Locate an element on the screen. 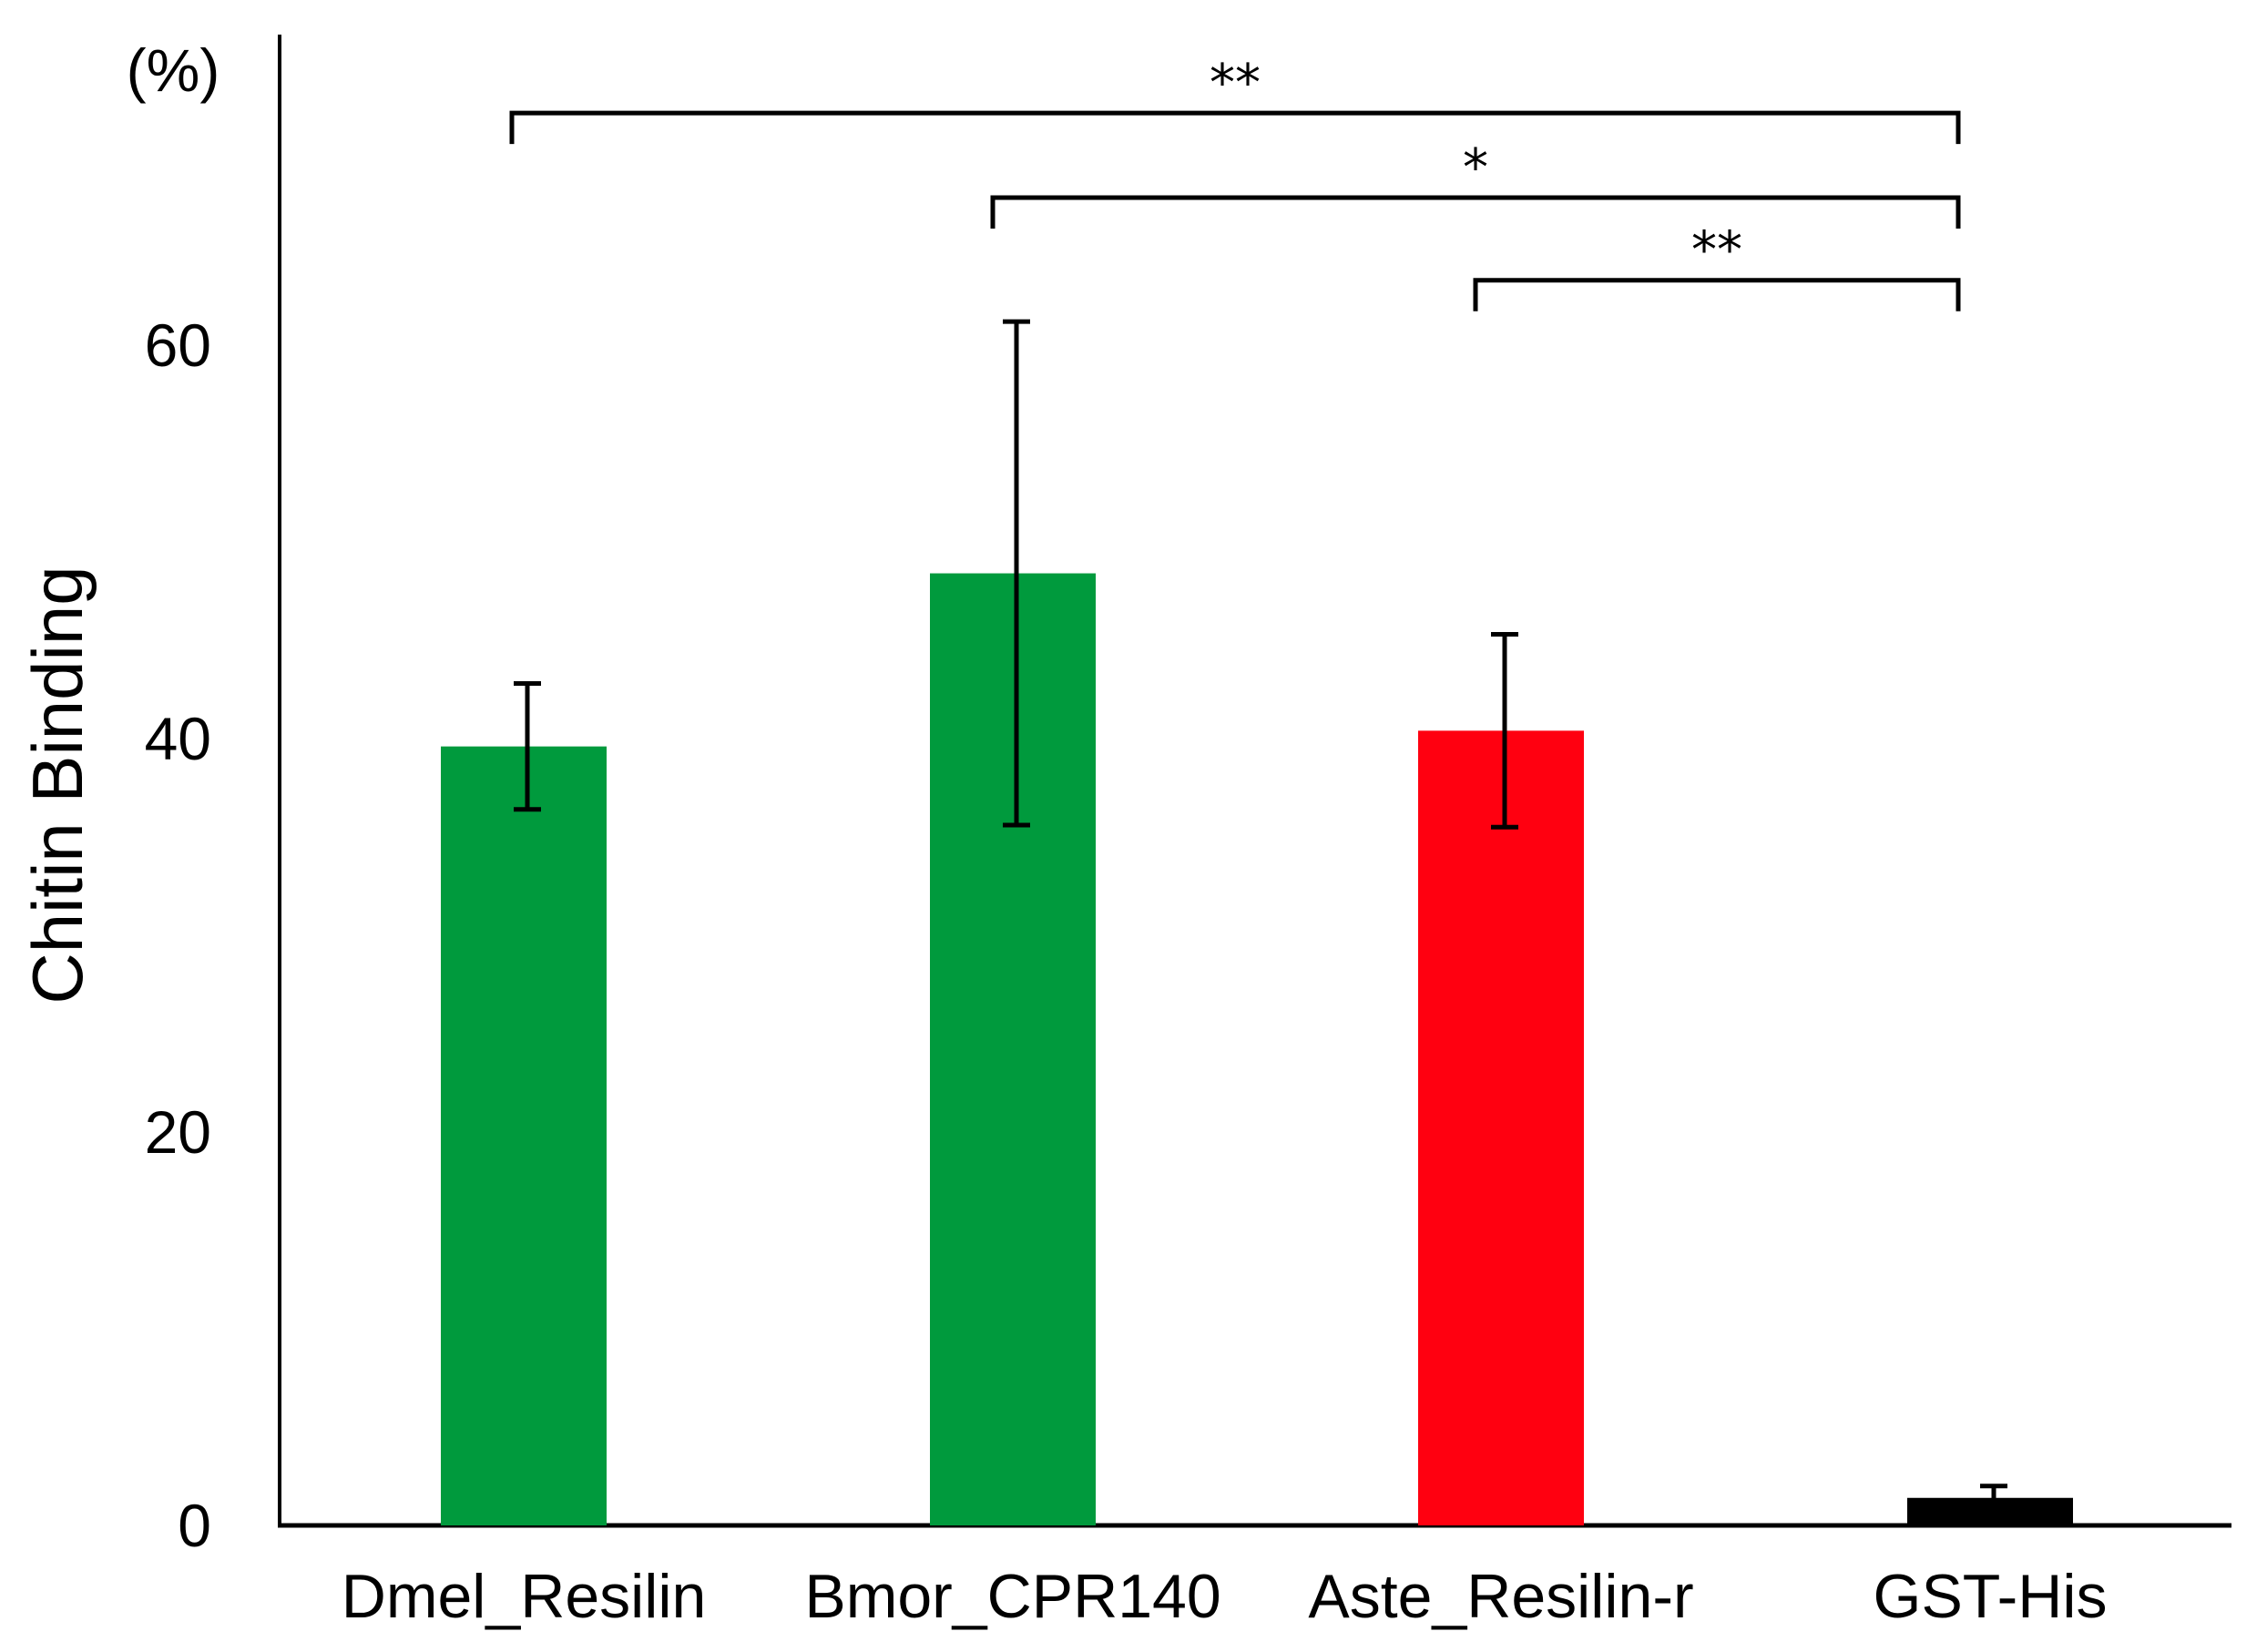 The width and height of the screenshot is (2267, 1652). y-tick-label: 60 is located at coordinates (178, 345).